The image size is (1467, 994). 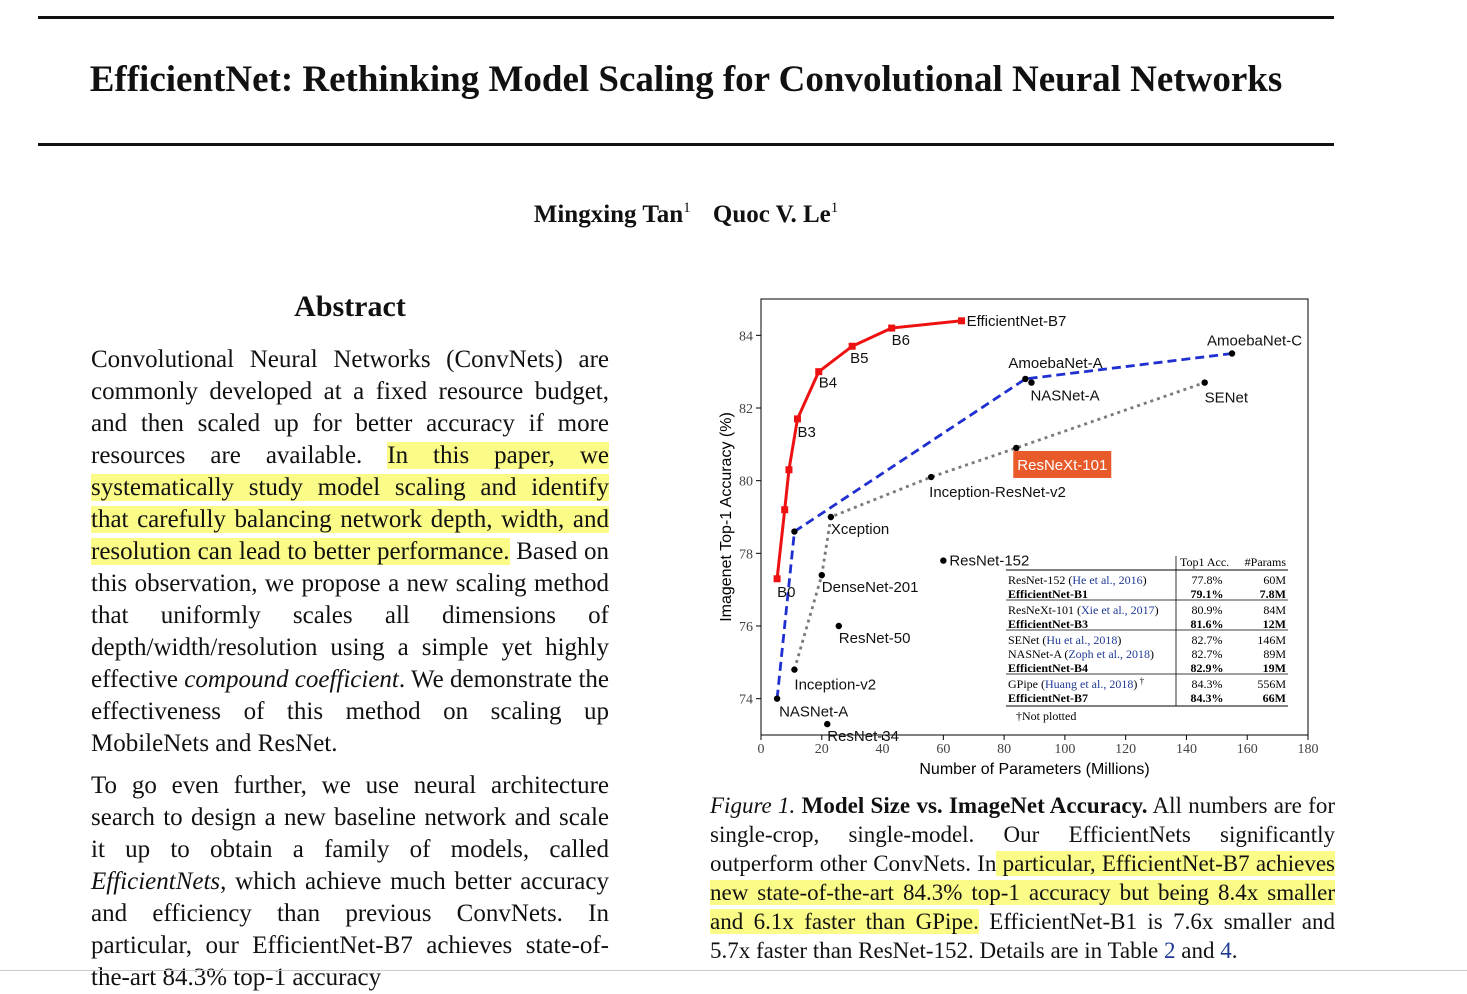 I want to click on model-name: ResNeXt-101, so click(x=1041, y=610).